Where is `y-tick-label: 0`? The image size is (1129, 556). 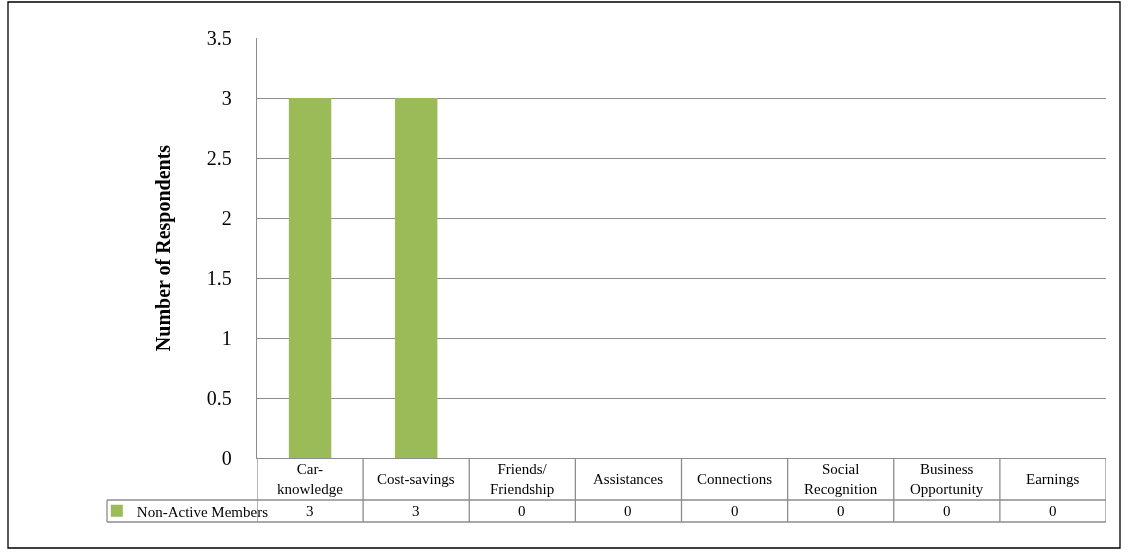
y-tick-label: 0 is located at coordinates (226, 458).